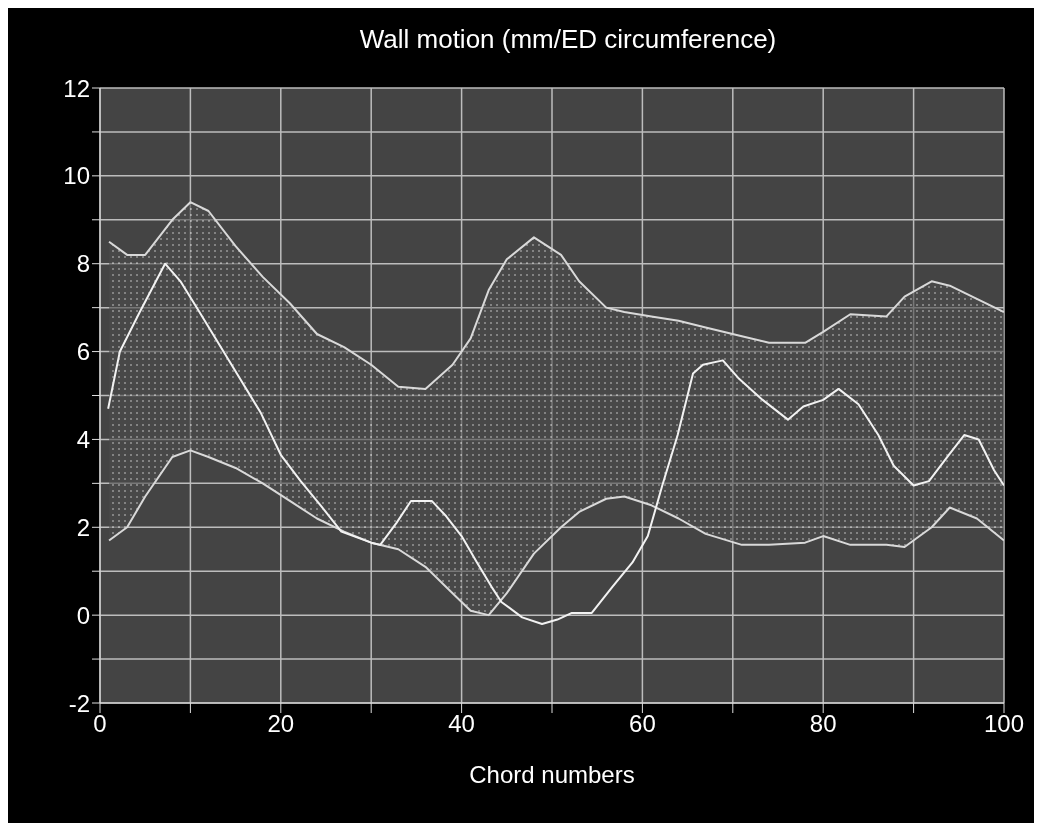  What do you see at coordinates (83, 264) in the screenshot?
I see `y-tick-label: 8` at bounding box center [83, 264].